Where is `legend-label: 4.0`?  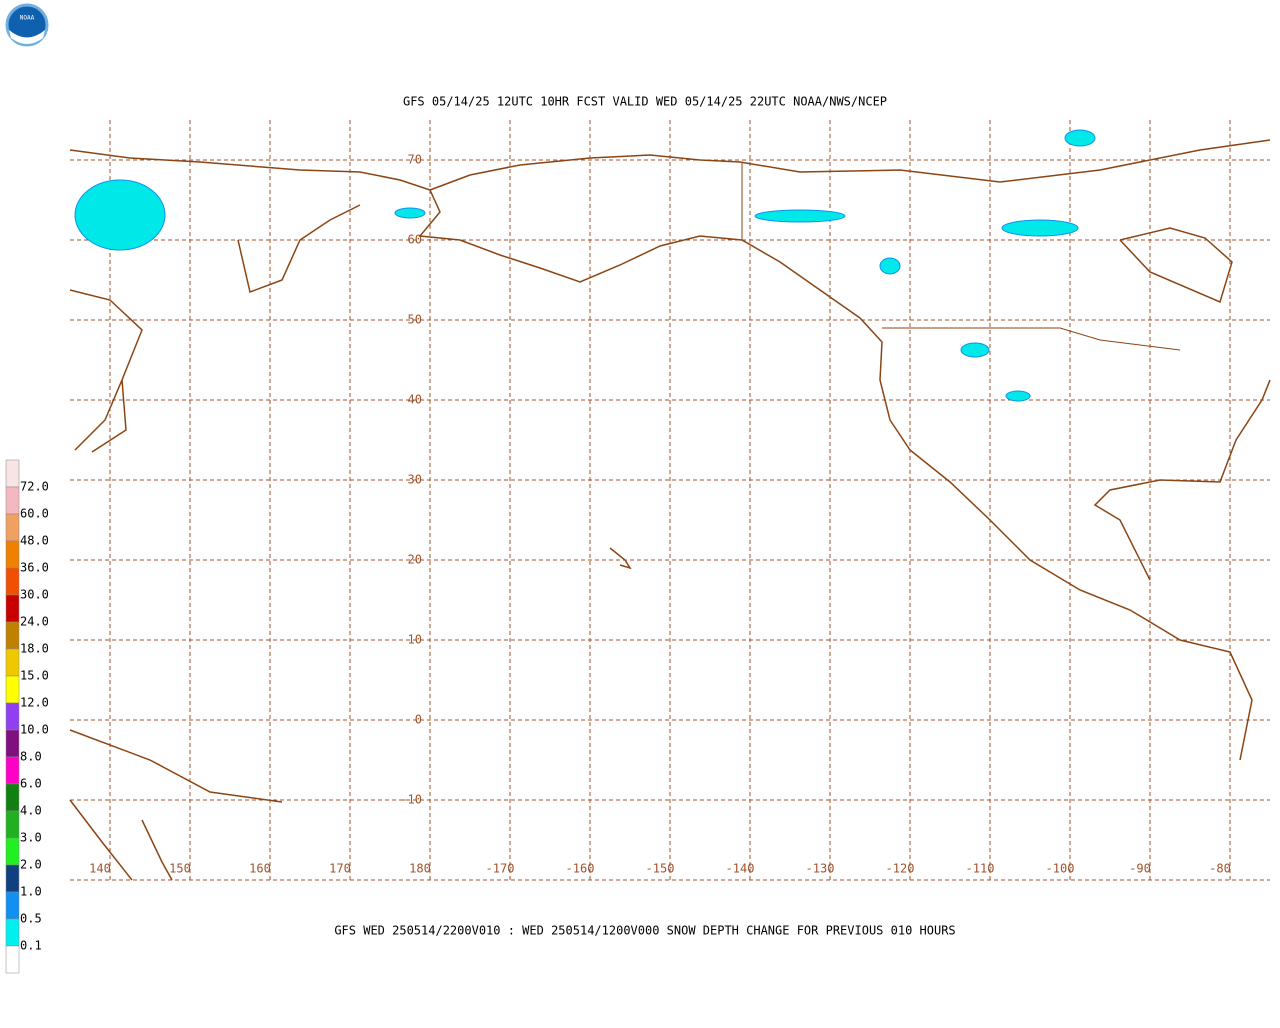
legend-label: 4.0 is located at coordinates (31, 811).